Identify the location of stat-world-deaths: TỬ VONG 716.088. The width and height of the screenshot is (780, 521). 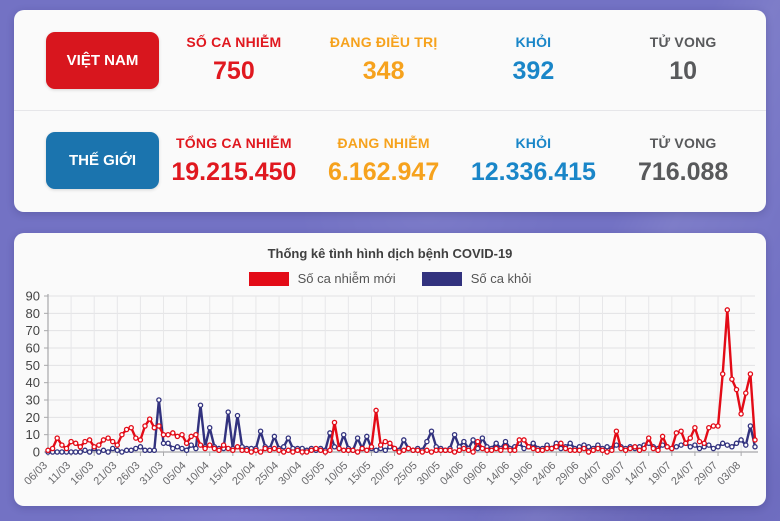
(683, 161).